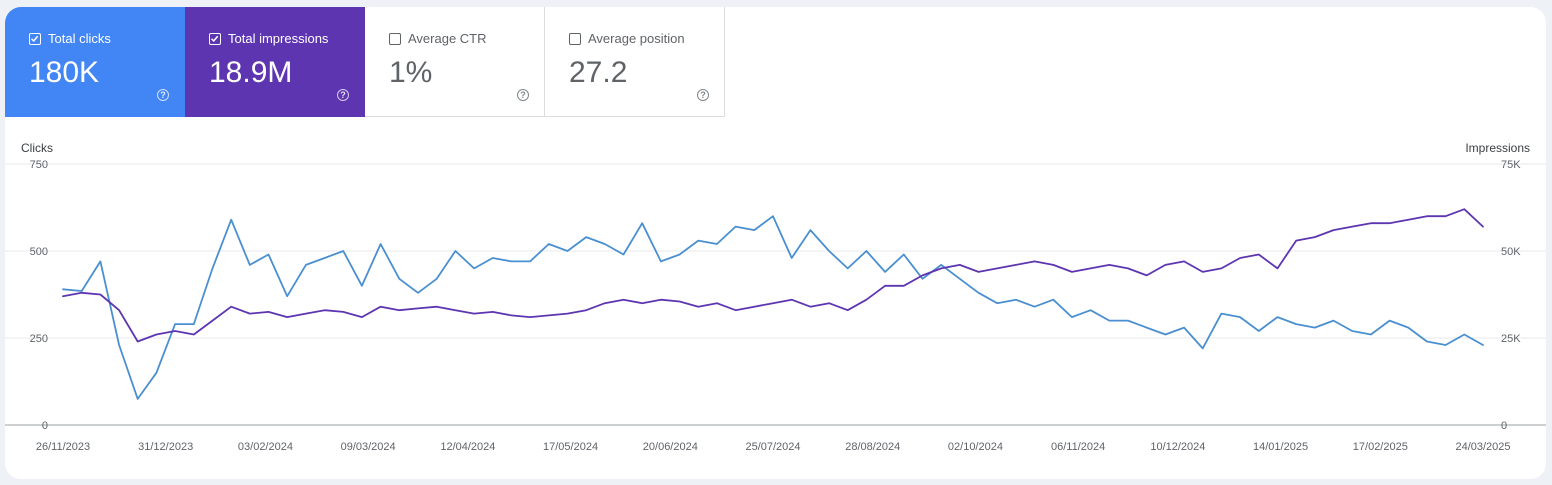  What do you see at coordinates (636, 38) in the screenshot?
I see `metric-label: Average position` at bounding box center [636, 38].